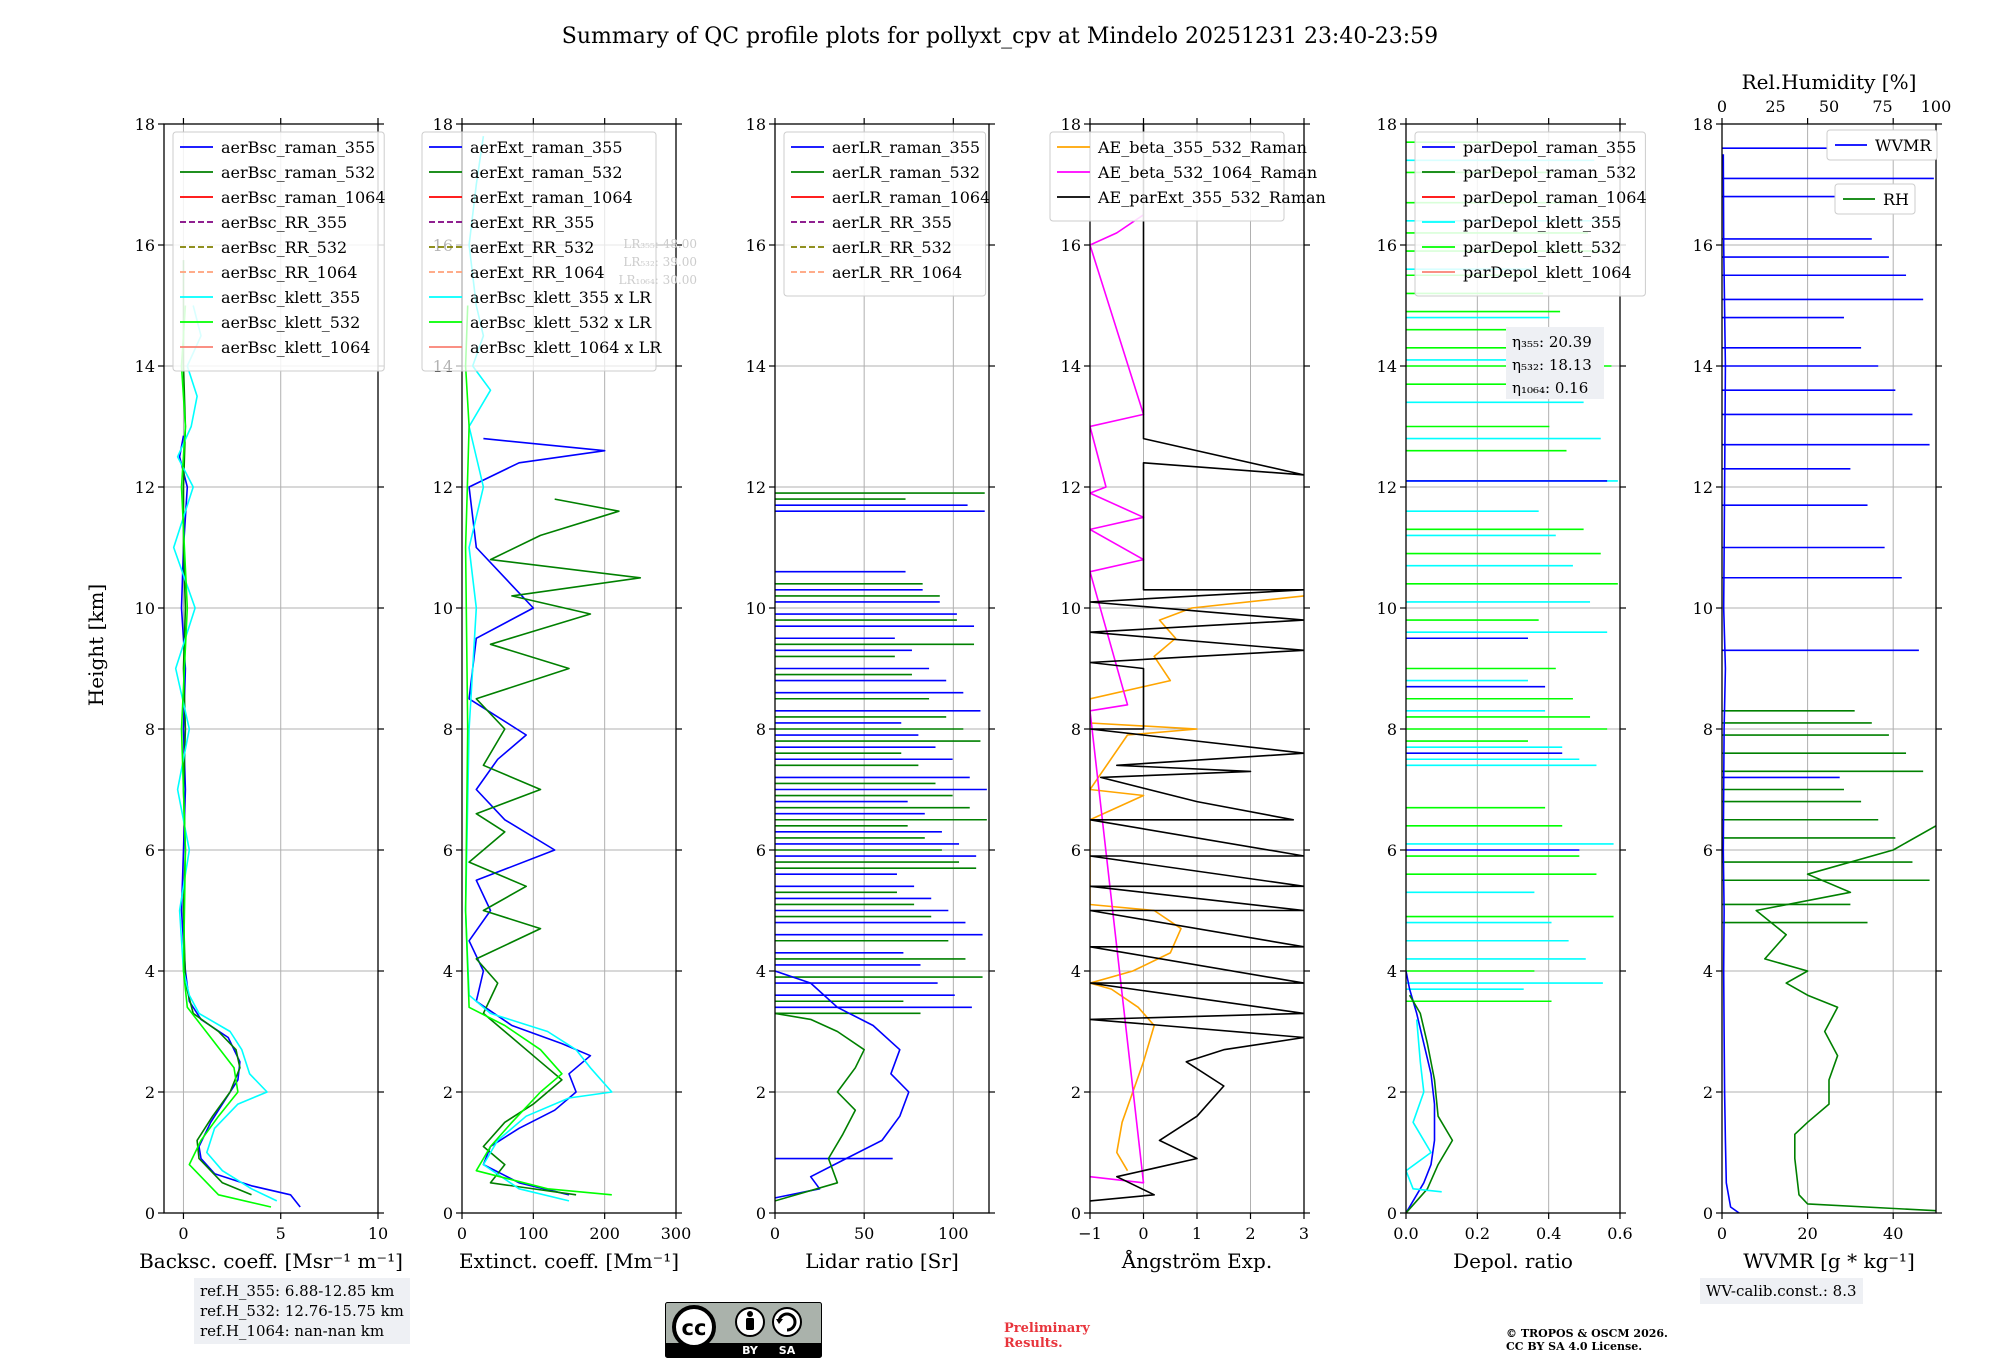 Image resolution: width=2000 pixels, height=1360 pixels. I want to click on cc-logo-sa-text: SA, so click(787, 1350).